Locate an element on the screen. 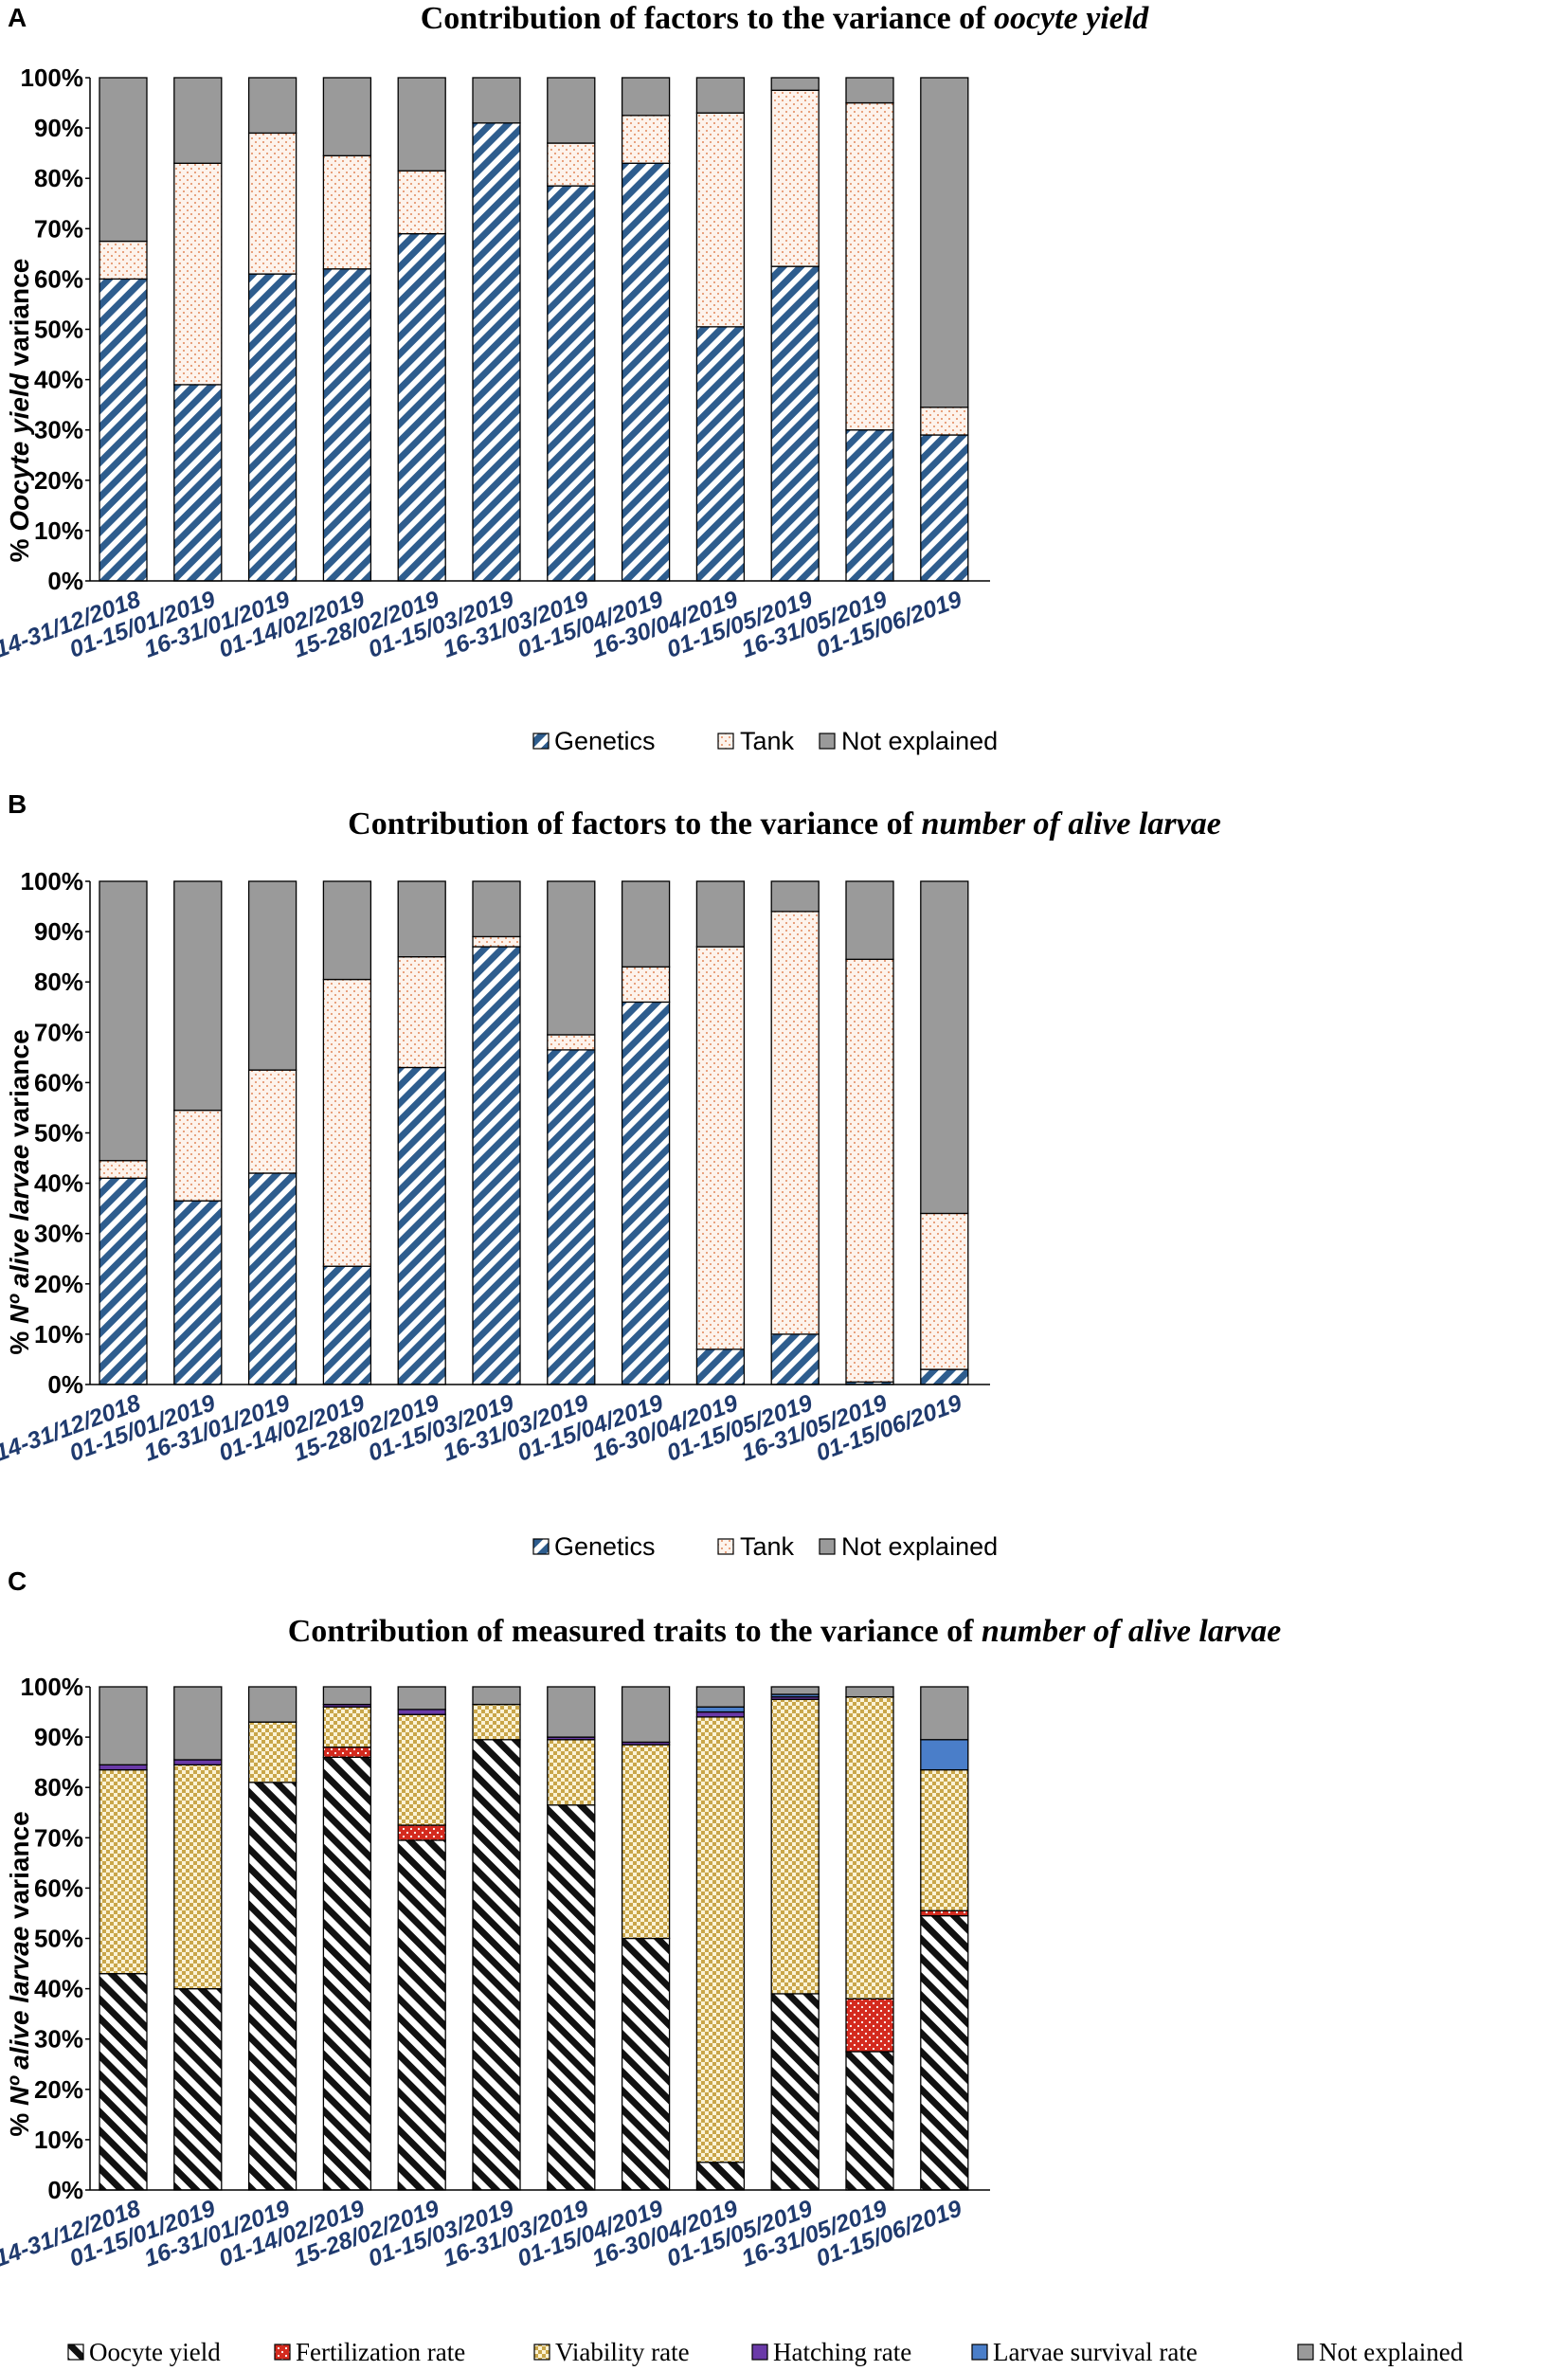  legend-label-larvae-survival-rate: Larvae survival rate is located at coordinates (1095, 2352).